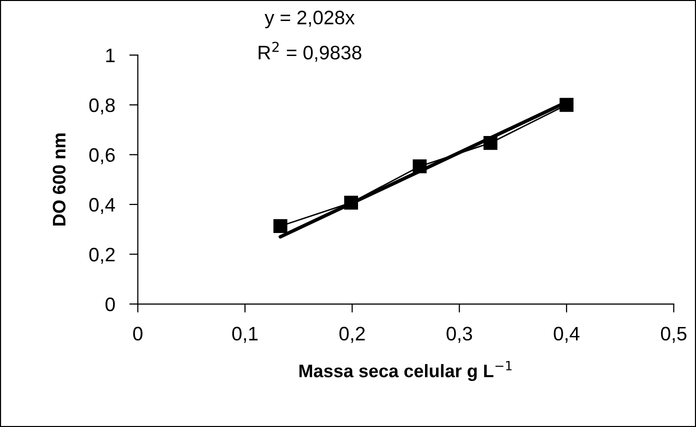 The image size is (696, 427). What do you see at coordinates (352, 334) in the screenshot?
I see `x-tick-label: 0,2` at bounding box center [352, 334].